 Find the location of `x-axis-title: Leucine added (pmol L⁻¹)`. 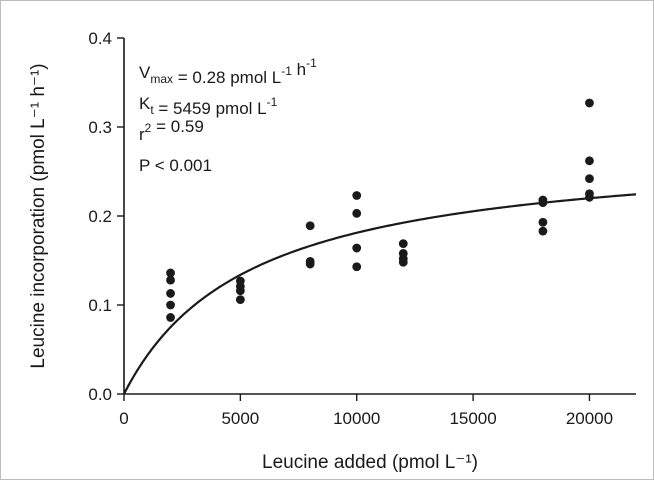

x-axis-title: Leucine added (pmol L⁻¹) is located at coordinates (370, 462).